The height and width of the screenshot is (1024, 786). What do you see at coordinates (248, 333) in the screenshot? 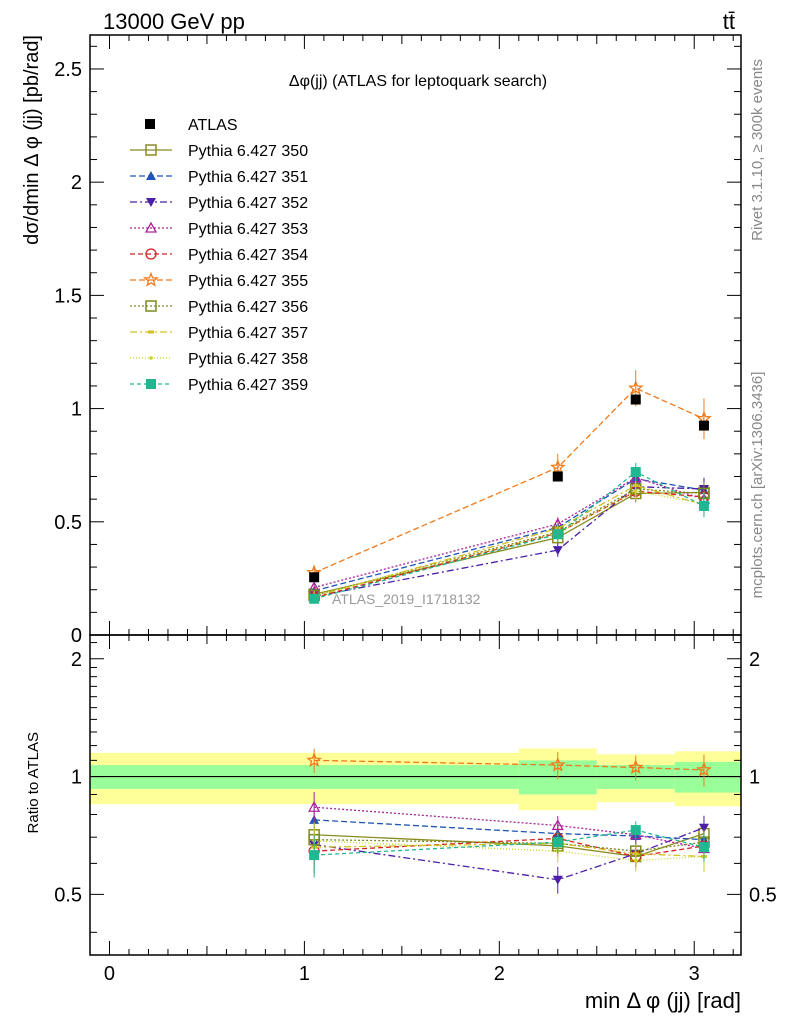
I see `legend-label: Pythia 6.427 357` at bounding box center [248, 333].